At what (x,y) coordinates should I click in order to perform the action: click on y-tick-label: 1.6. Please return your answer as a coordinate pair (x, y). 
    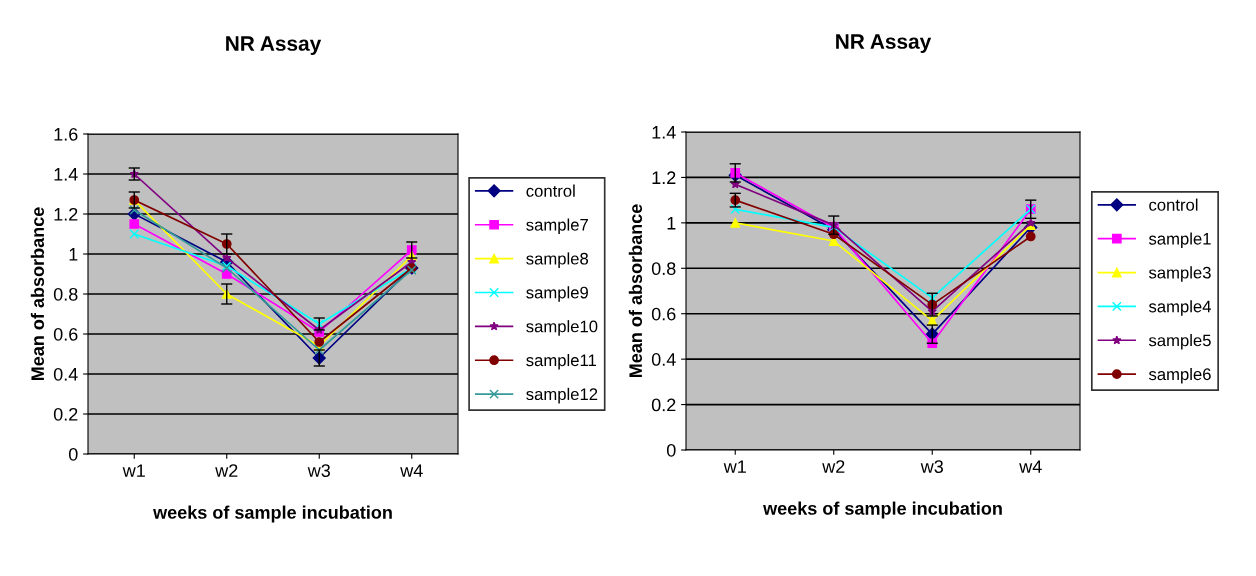
    Looking at the image, I should click on (66, 134).